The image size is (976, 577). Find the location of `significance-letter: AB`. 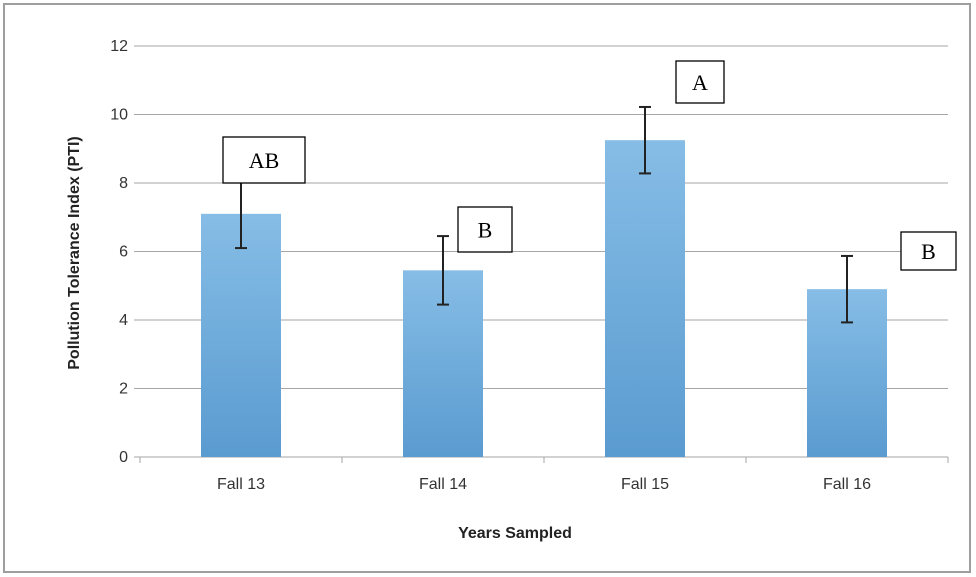

significance-letter: AB is located at coordinates (264, 160).